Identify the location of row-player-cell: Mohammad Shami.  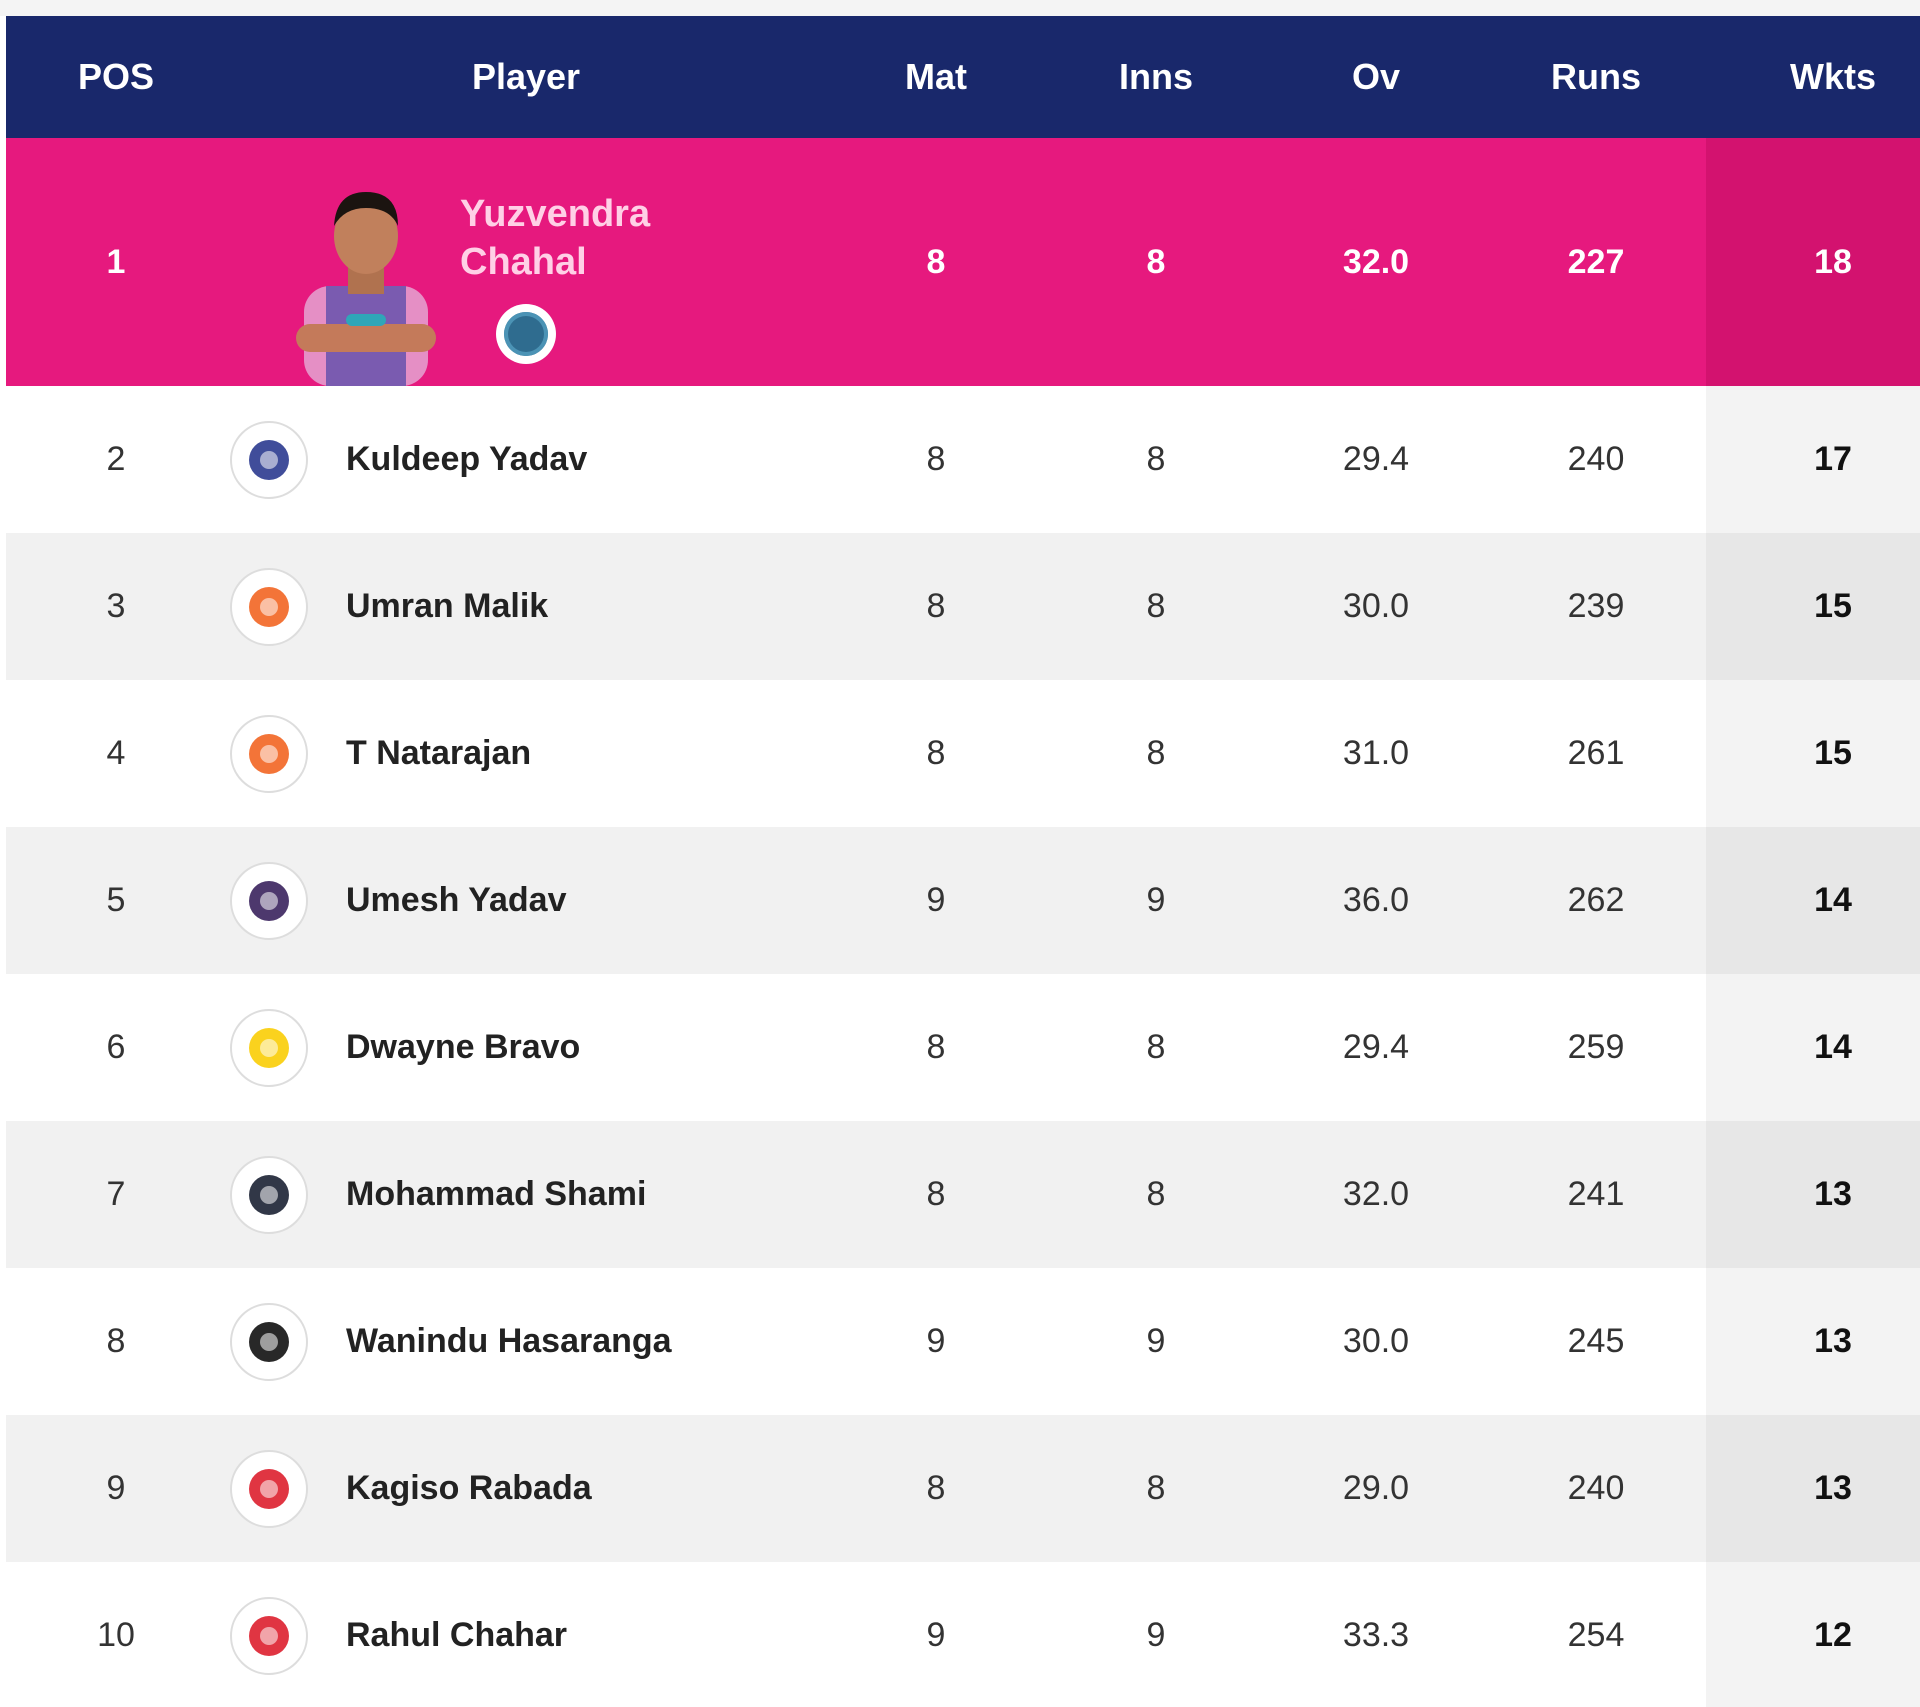
(526, 1194).